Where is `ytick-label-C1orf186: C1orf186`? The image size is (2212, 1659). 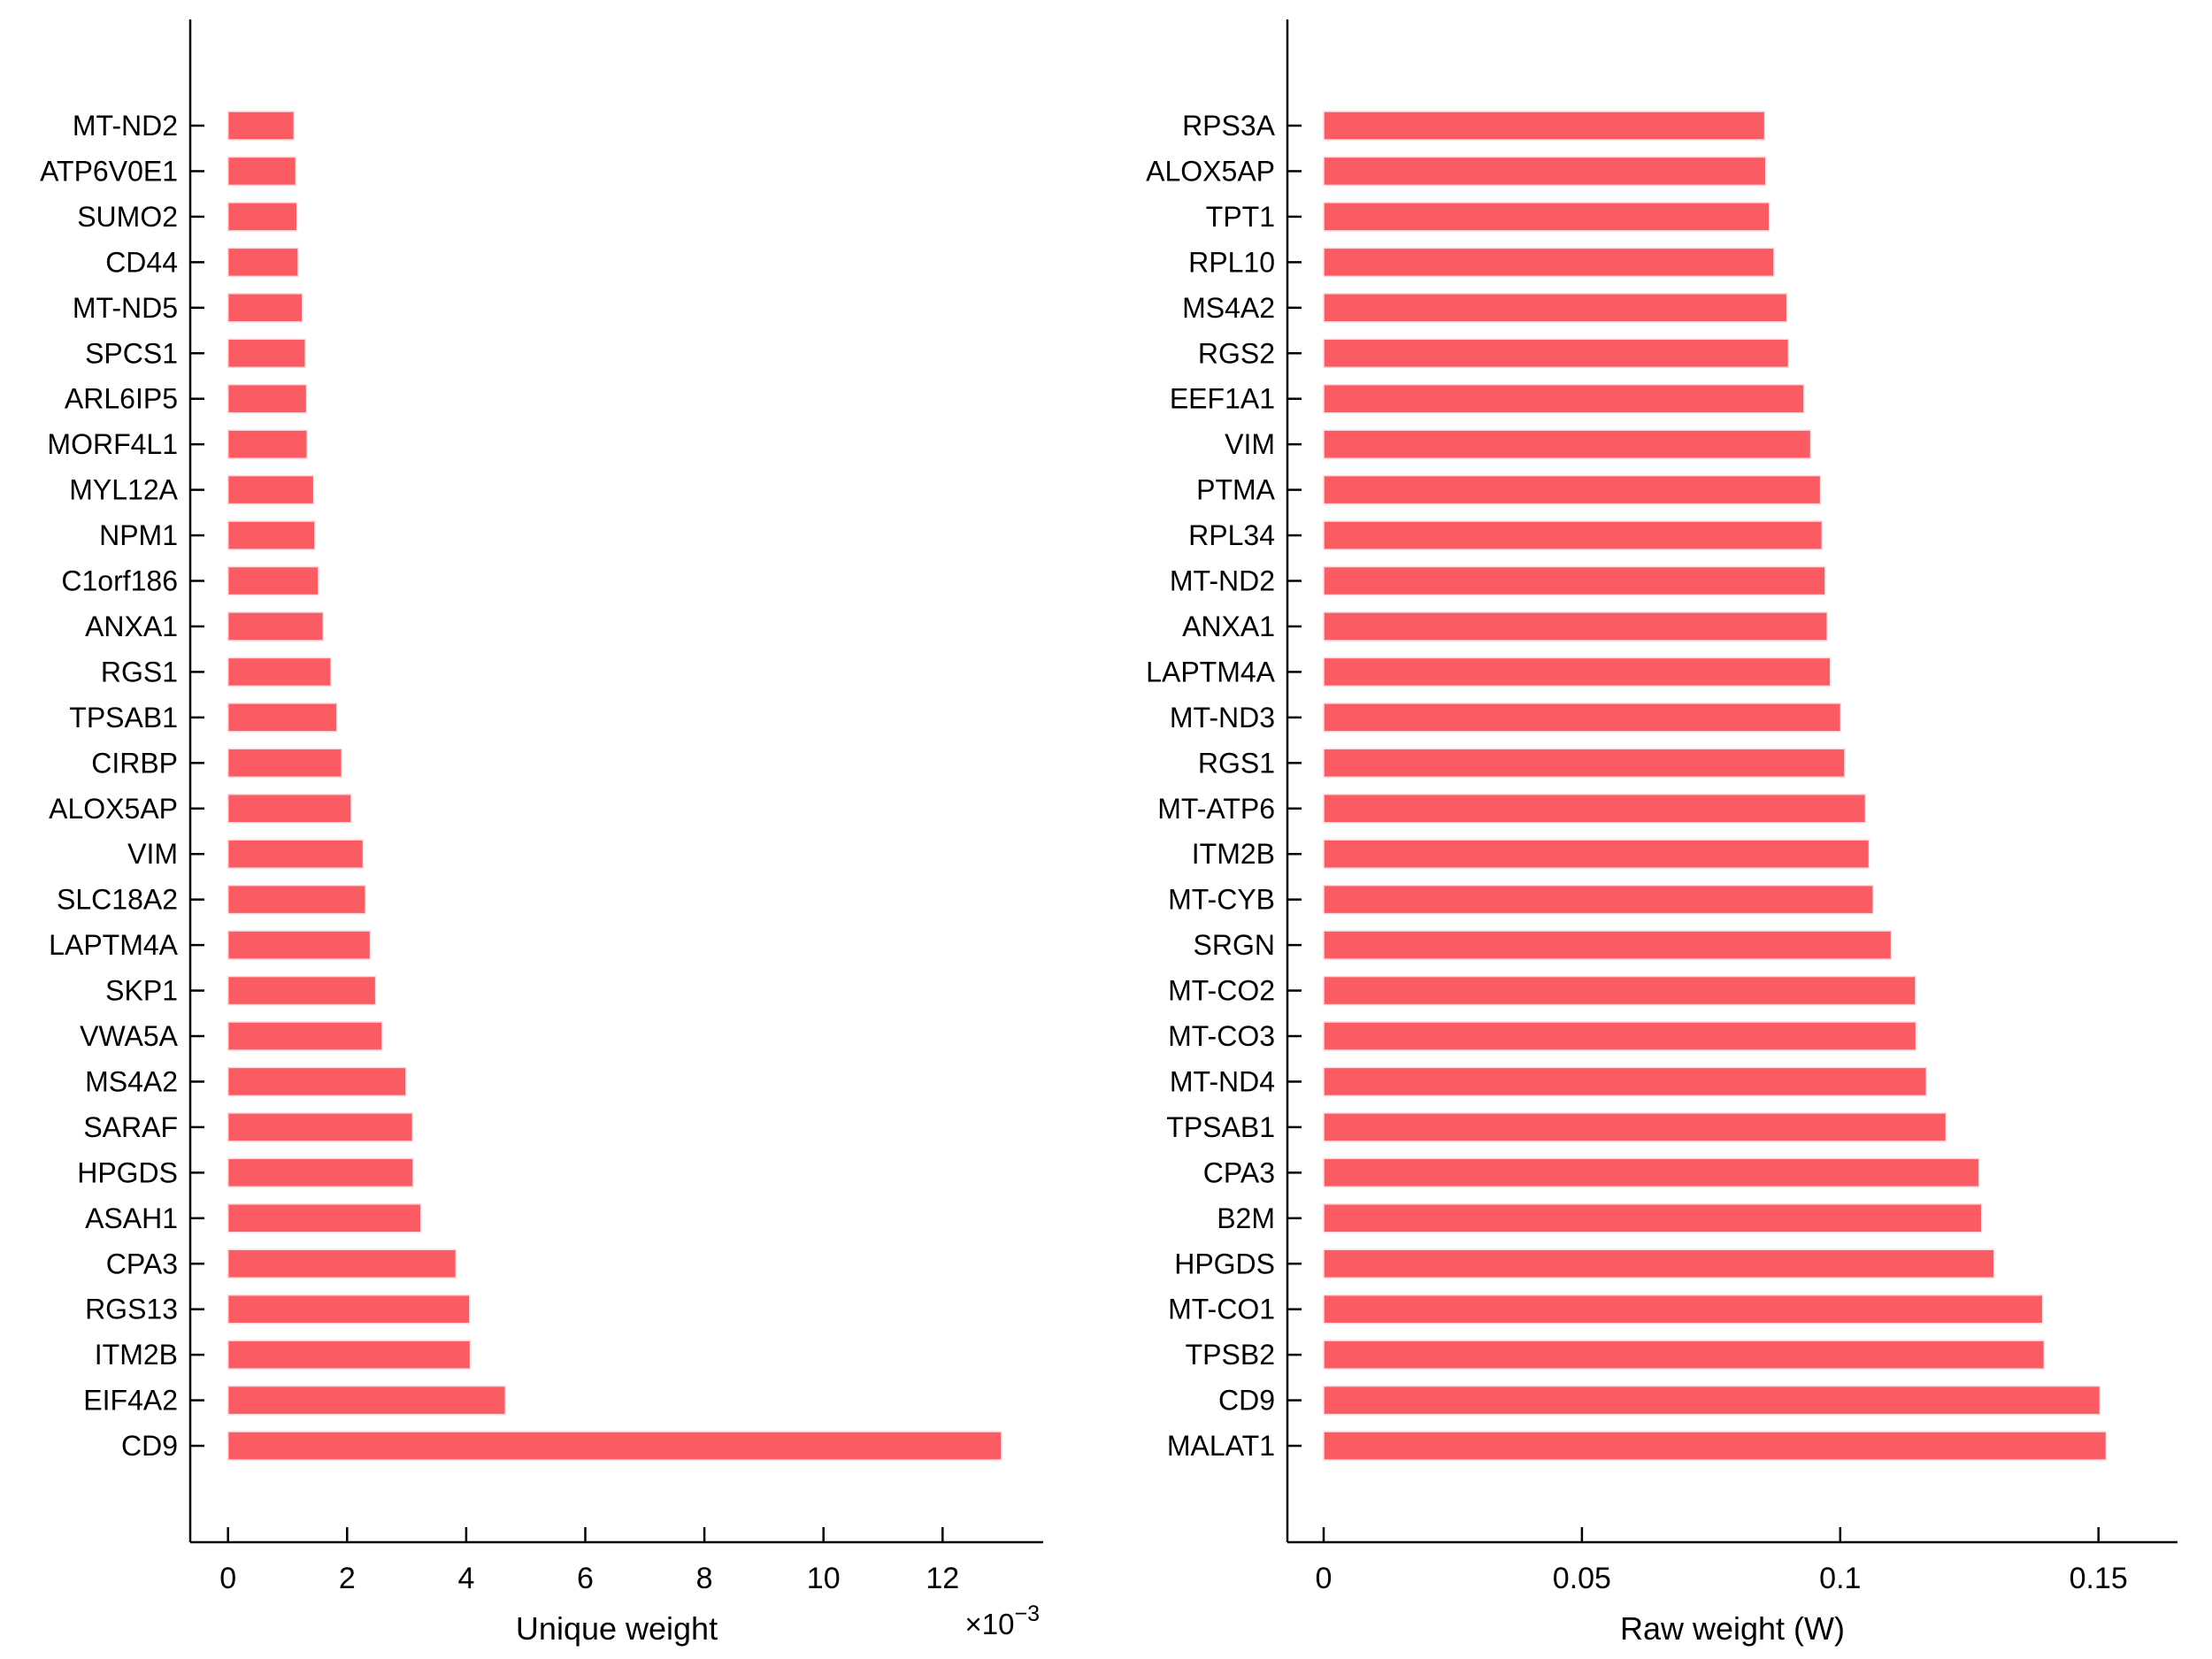
ytick-label-C1orf186: C1orf186 is located at coordinates (120, 581).